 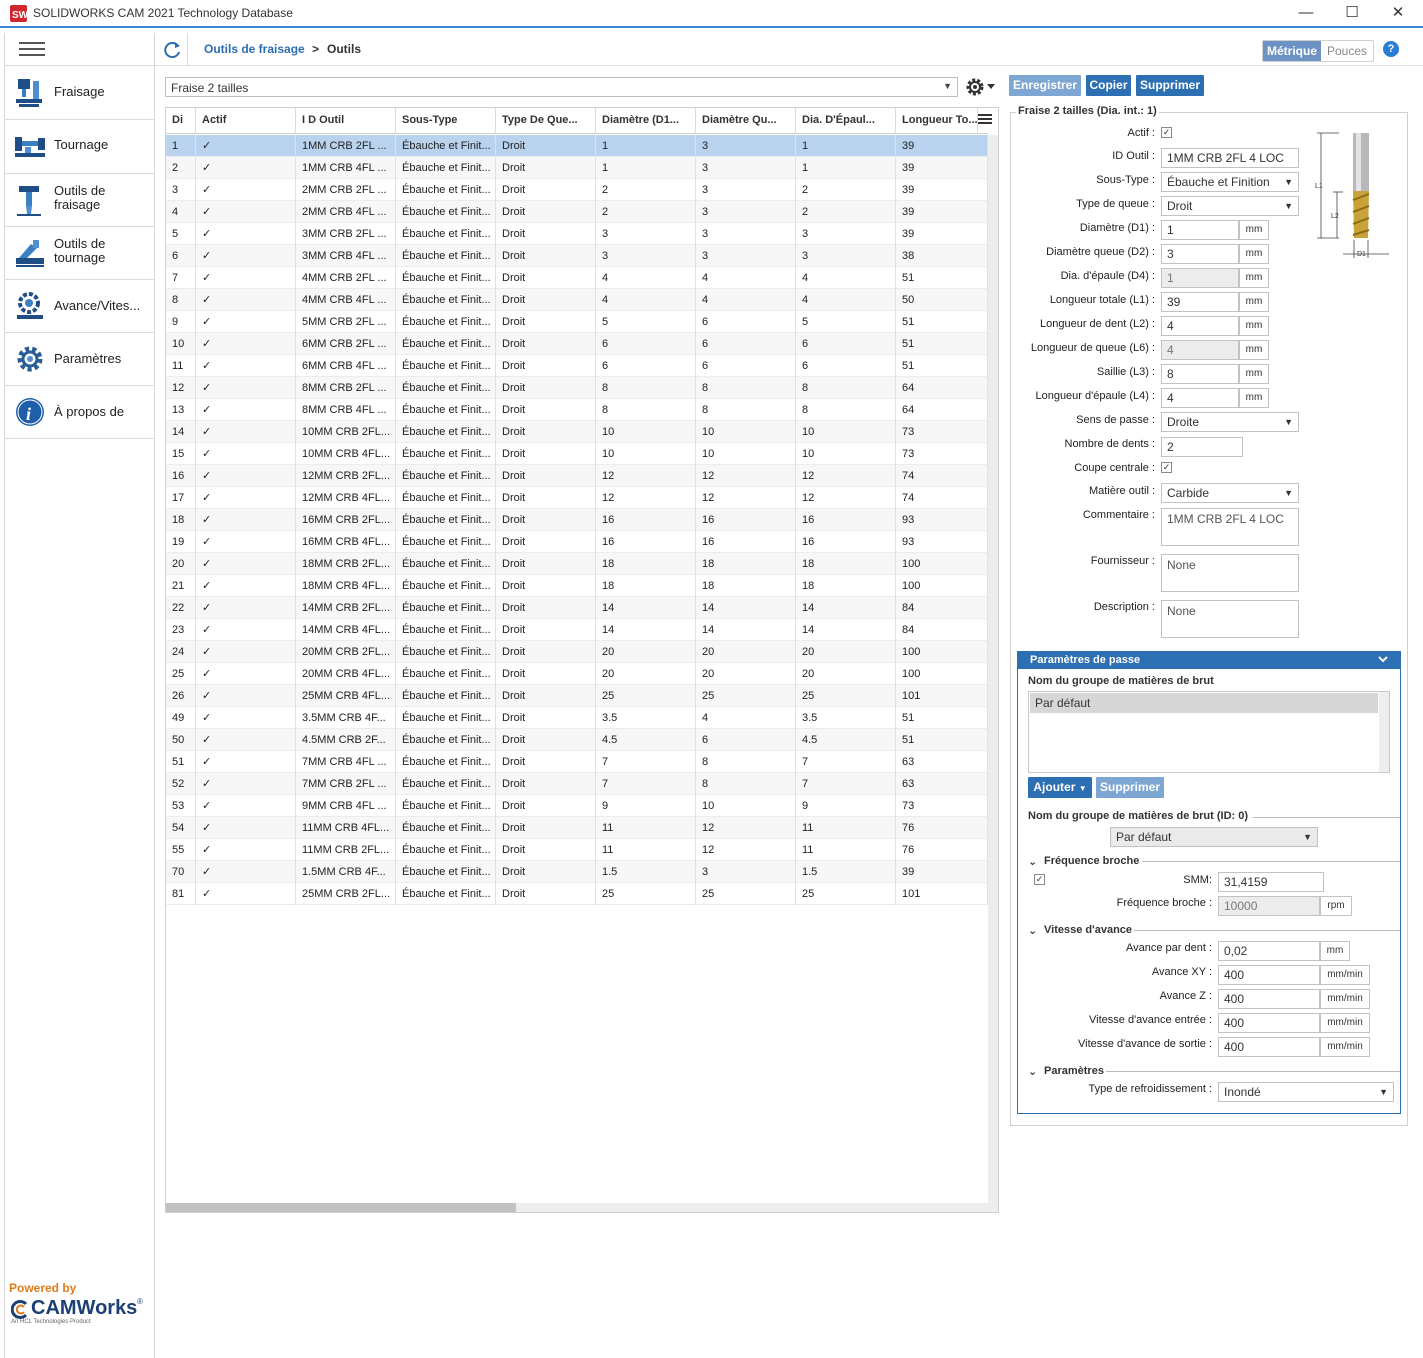 What do you see at coordinates (1200, 398) in the screenshot?
I see `shoulder-length-input: 4` at bounding box center [1200, 398].